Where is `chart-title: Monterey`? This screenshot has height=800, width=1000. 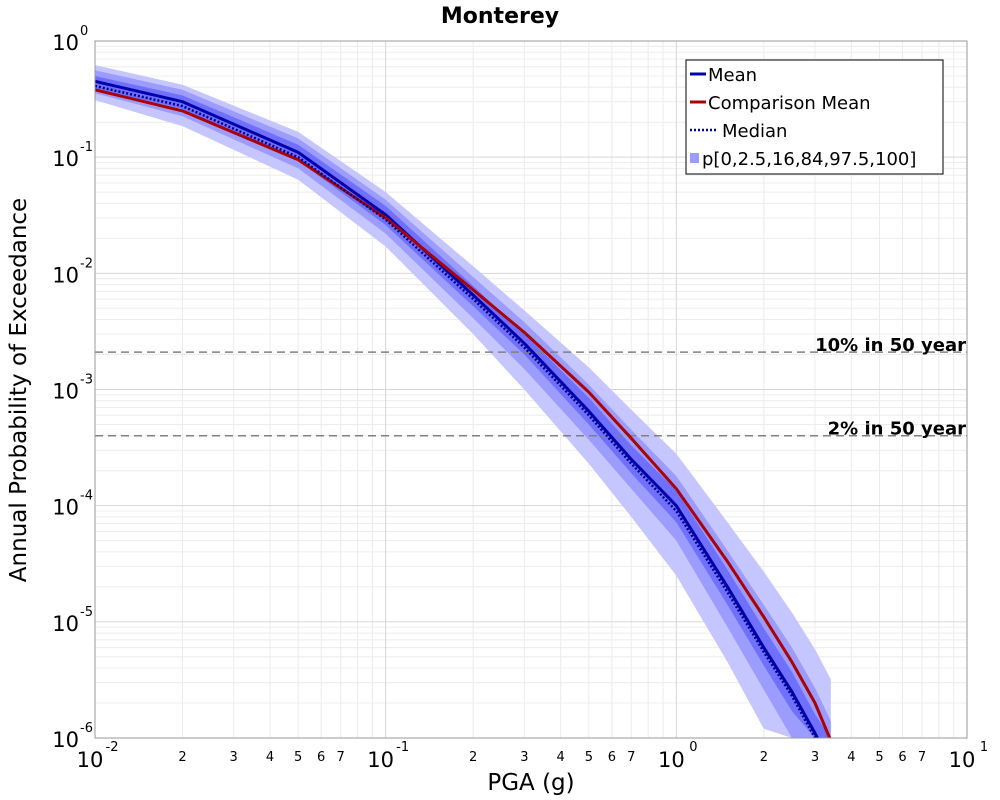
chart-title: Monterey is located at coordinates (500, 16).